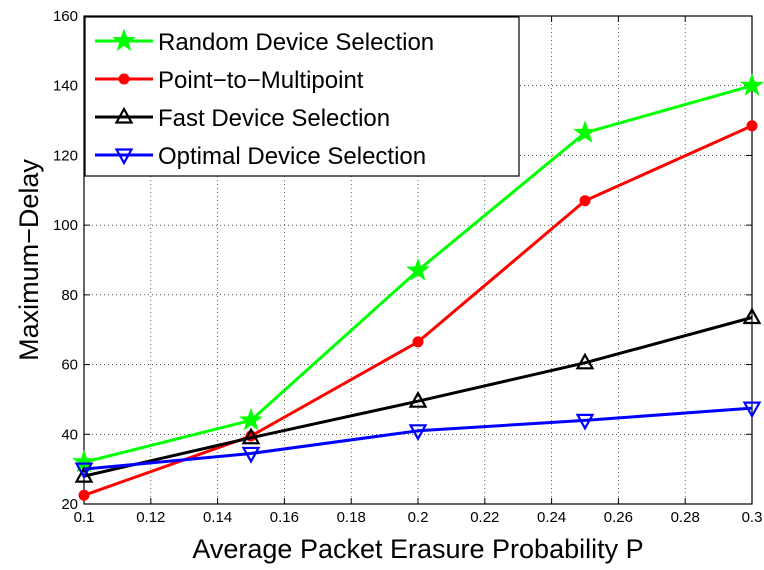 This screenshot has width=764, height=570. I want to click on x-tick-label: 0.18, so click(351, 517).